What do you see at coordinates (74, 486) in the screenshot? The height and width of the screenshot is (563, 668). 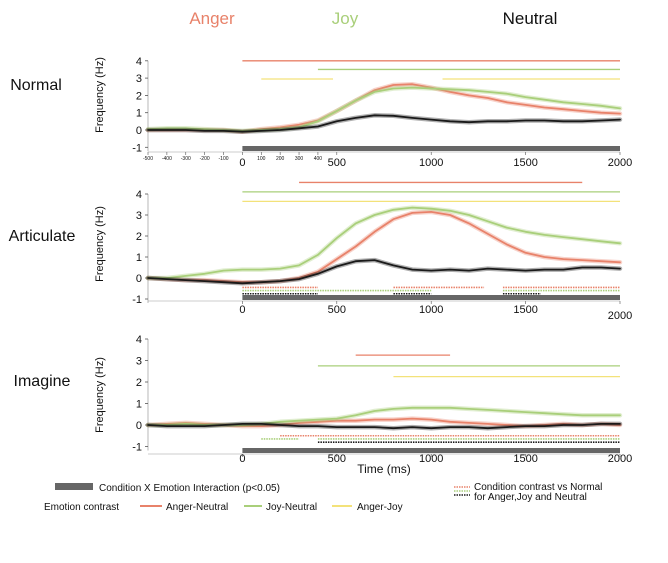 I see `legend-interaction-swatch` at bounding box center [74, 486].